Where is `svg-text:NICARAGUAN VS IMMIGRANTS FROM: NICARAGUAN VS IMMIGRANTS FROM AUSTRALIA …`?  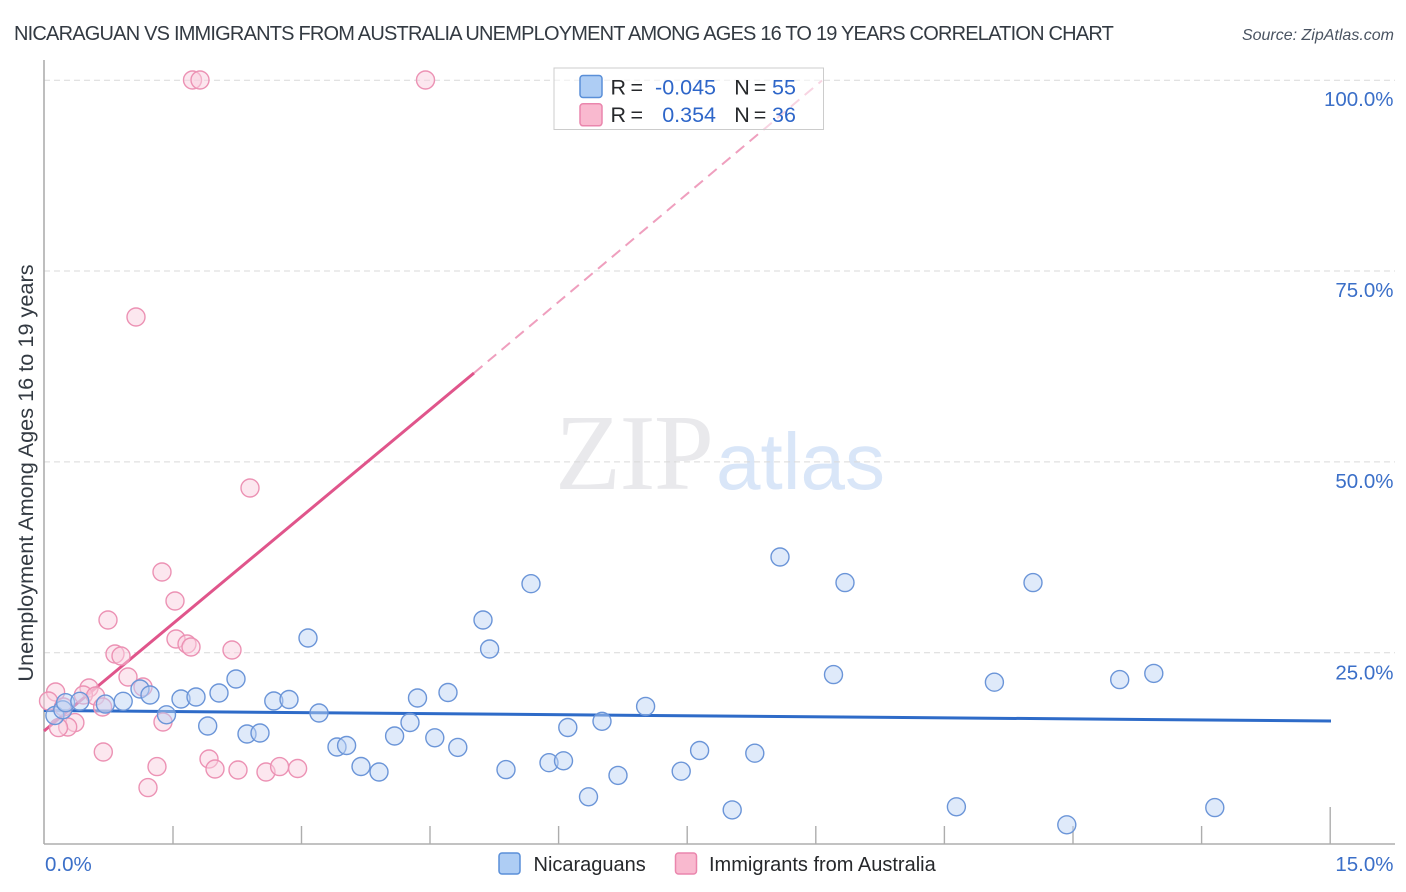
svg-text:NICARAGUAN VS IMMIGRANTS FROM: NICARAGUAN VS IMMIGRANTS FROM AUSTRALIA … is located at coordinates (564, 34).